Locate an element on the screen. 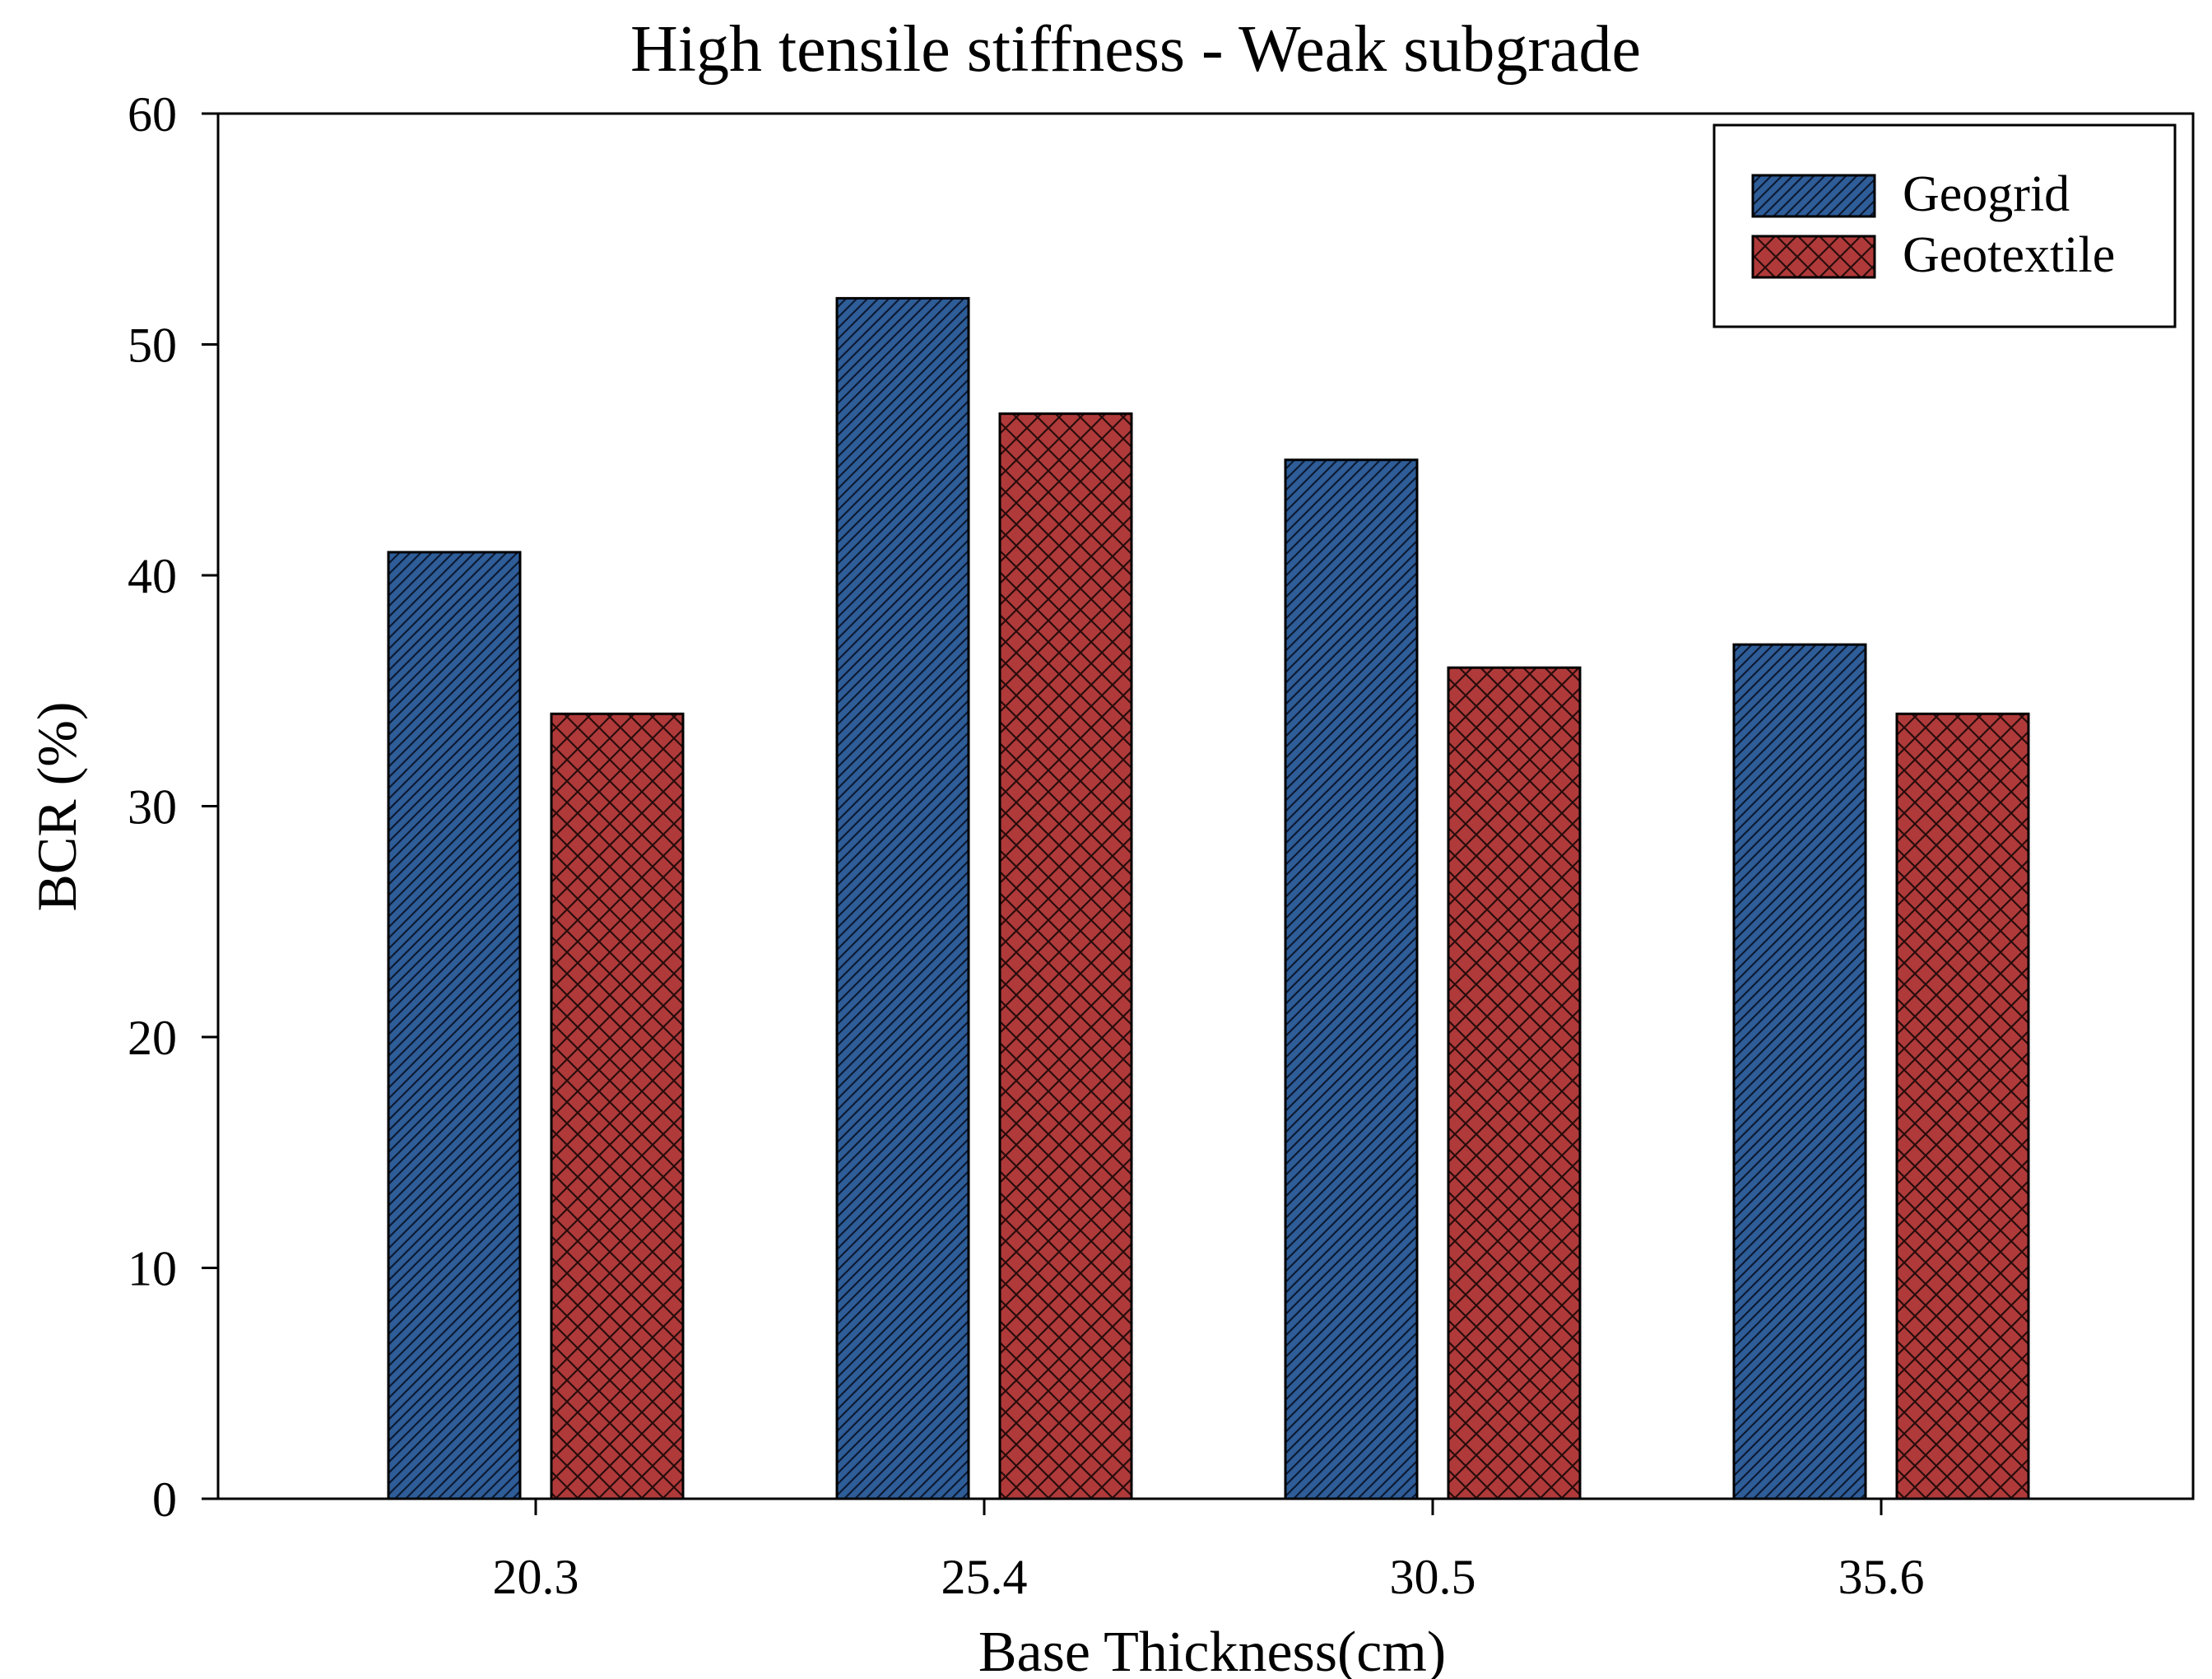  y-tick-label: 30 is located at coordinates (152, 807).